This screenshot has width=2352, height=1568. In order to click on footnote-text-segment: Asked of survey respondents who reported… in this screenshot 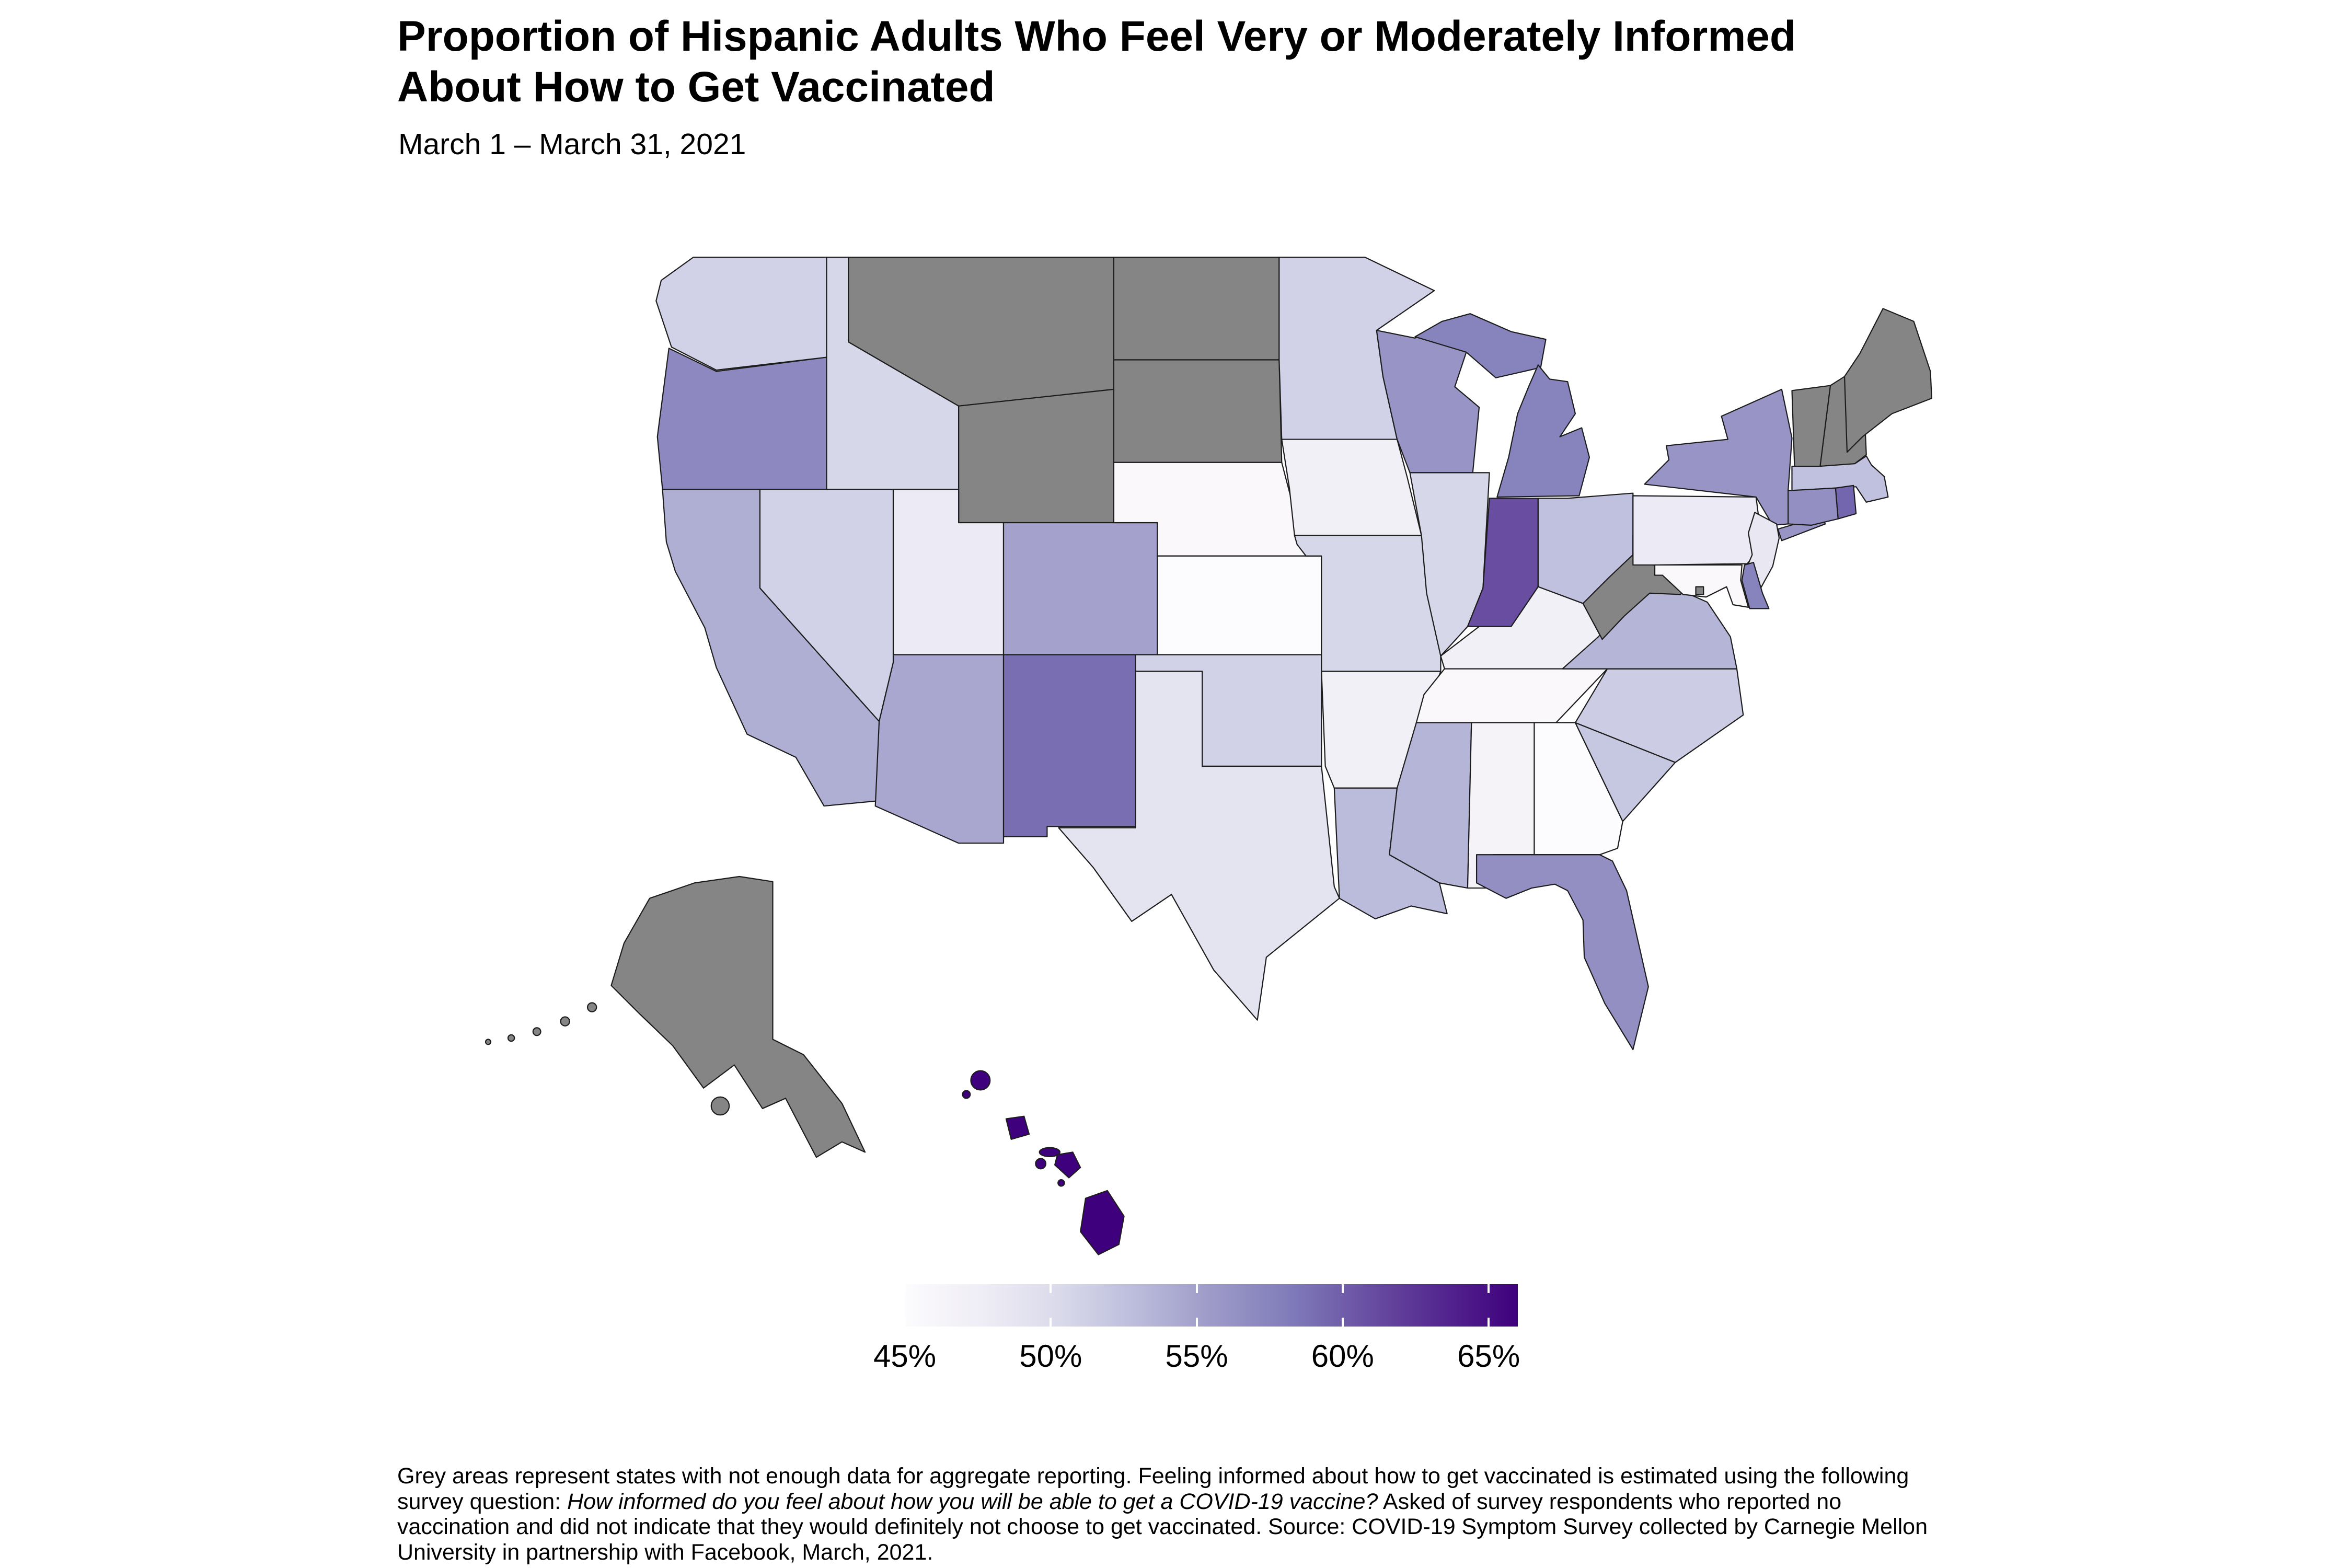, I will do `click(1610, 1501)`.